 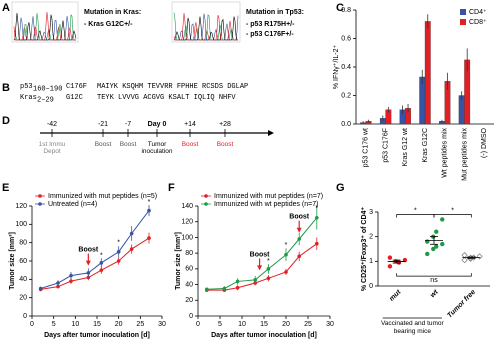 What do you see at coordinates (336, 67) in the screenshot?
I see `y-axis-label: % IFNγ⁺/IL-2⁺` at bounding box center [336, 67].